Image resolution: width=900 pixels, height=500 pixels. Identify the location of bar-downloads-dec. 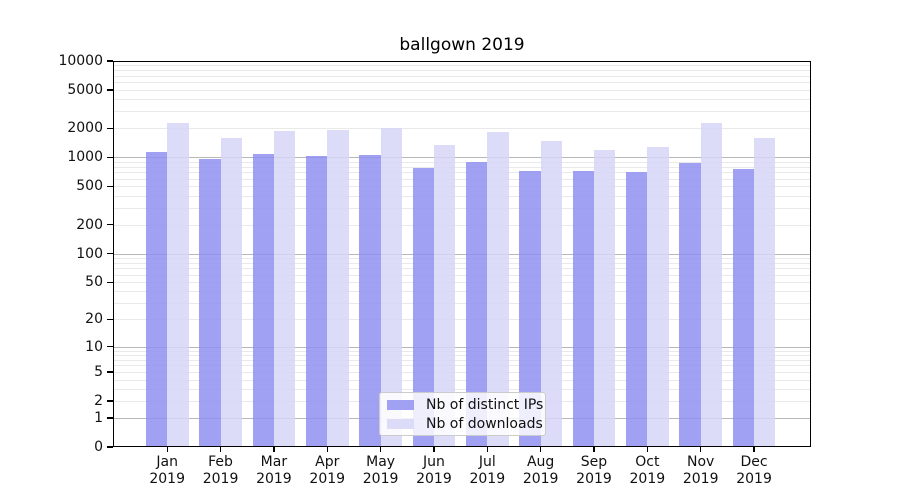
(765, 292).